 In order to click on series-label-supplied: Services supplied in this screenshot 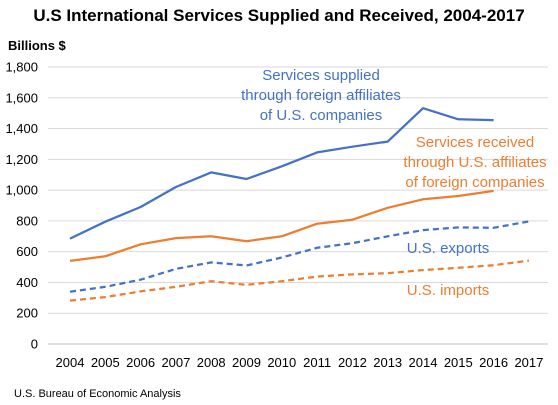, I will do `click(321, 75)`.